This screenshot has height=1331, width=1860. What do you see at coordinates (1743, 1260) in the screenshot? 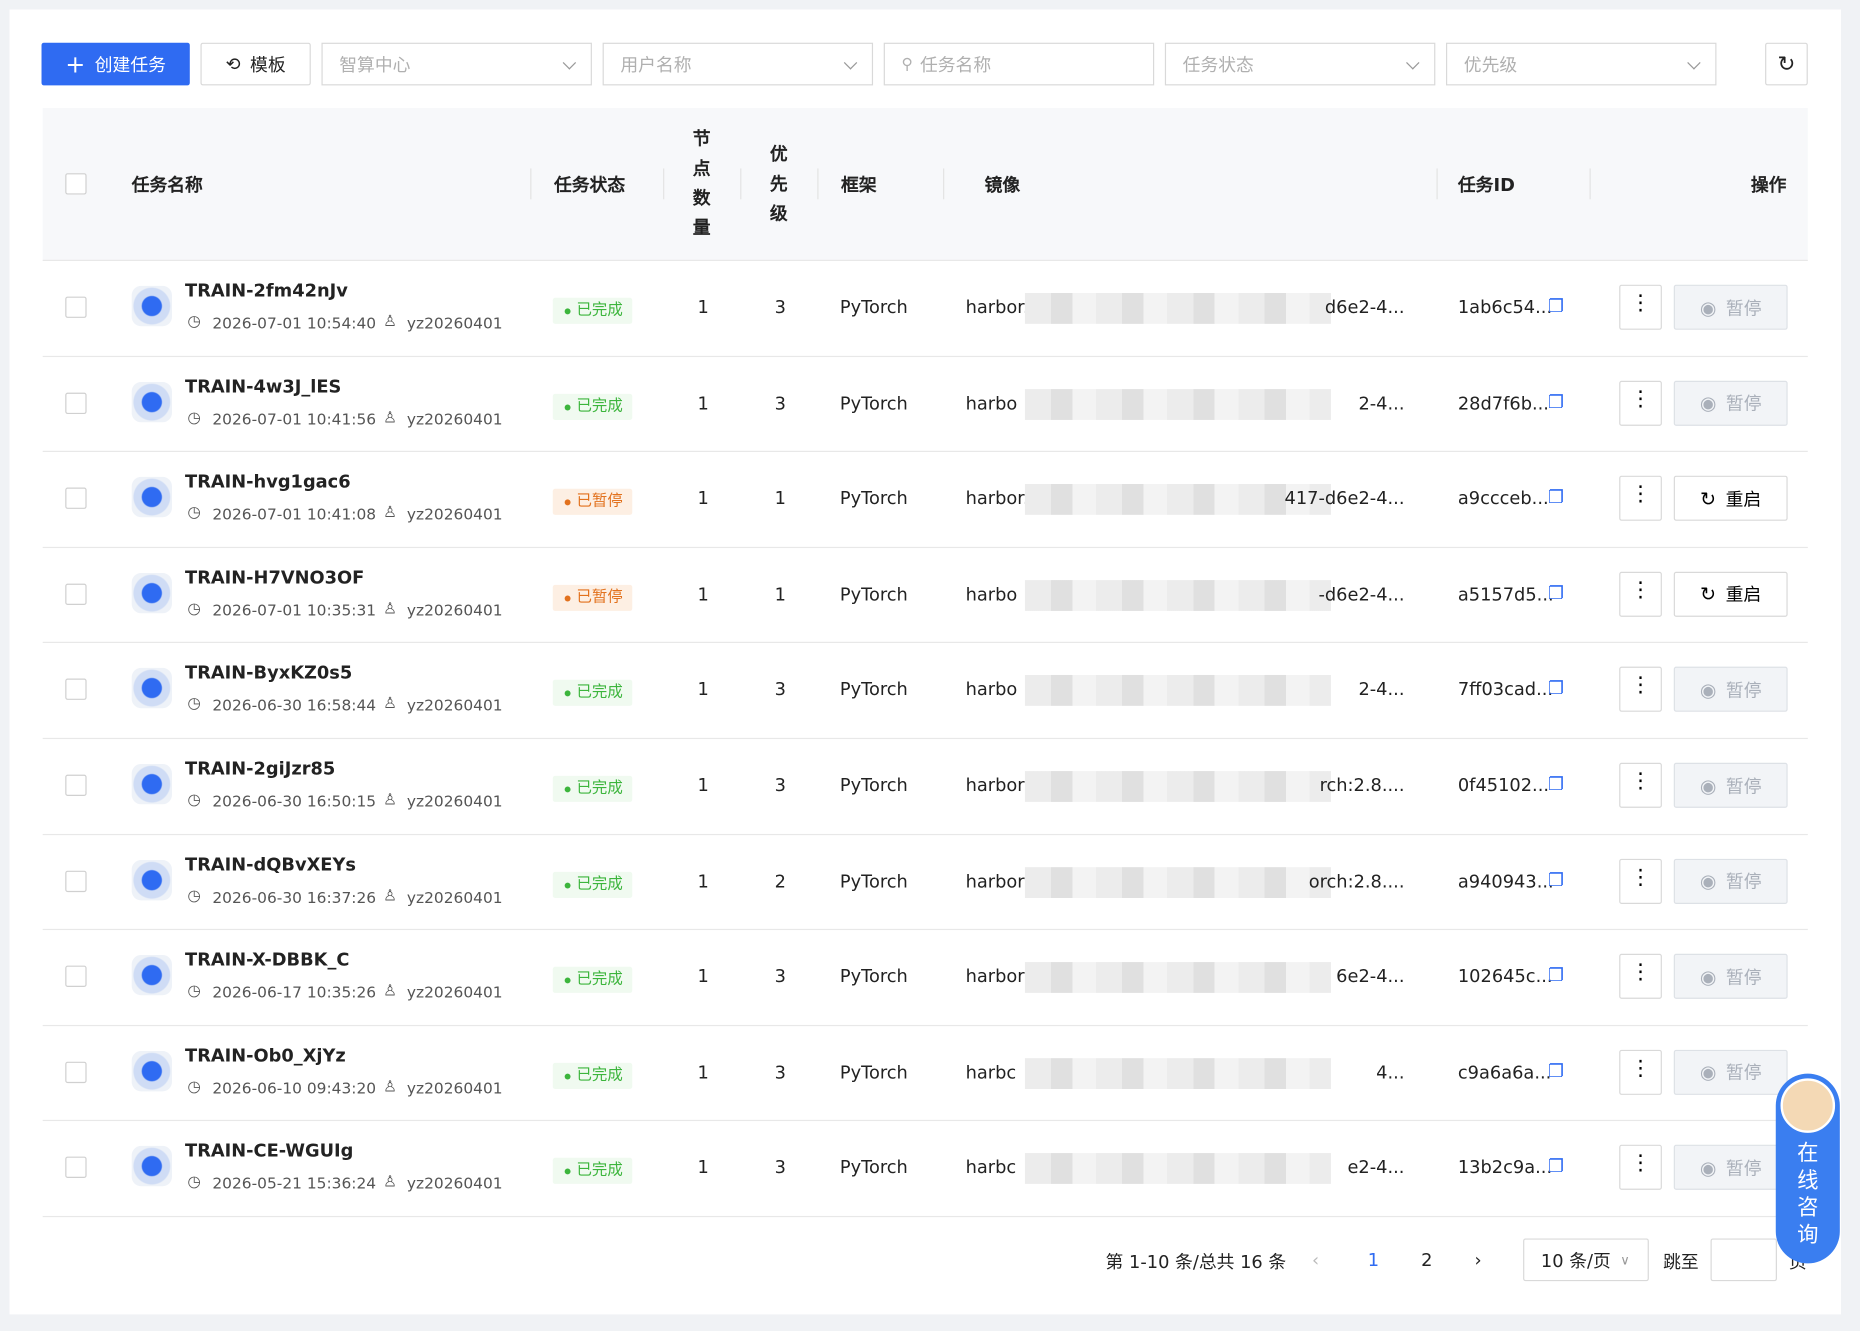
I see `jump-input` at bounding box center [1743, 1260].